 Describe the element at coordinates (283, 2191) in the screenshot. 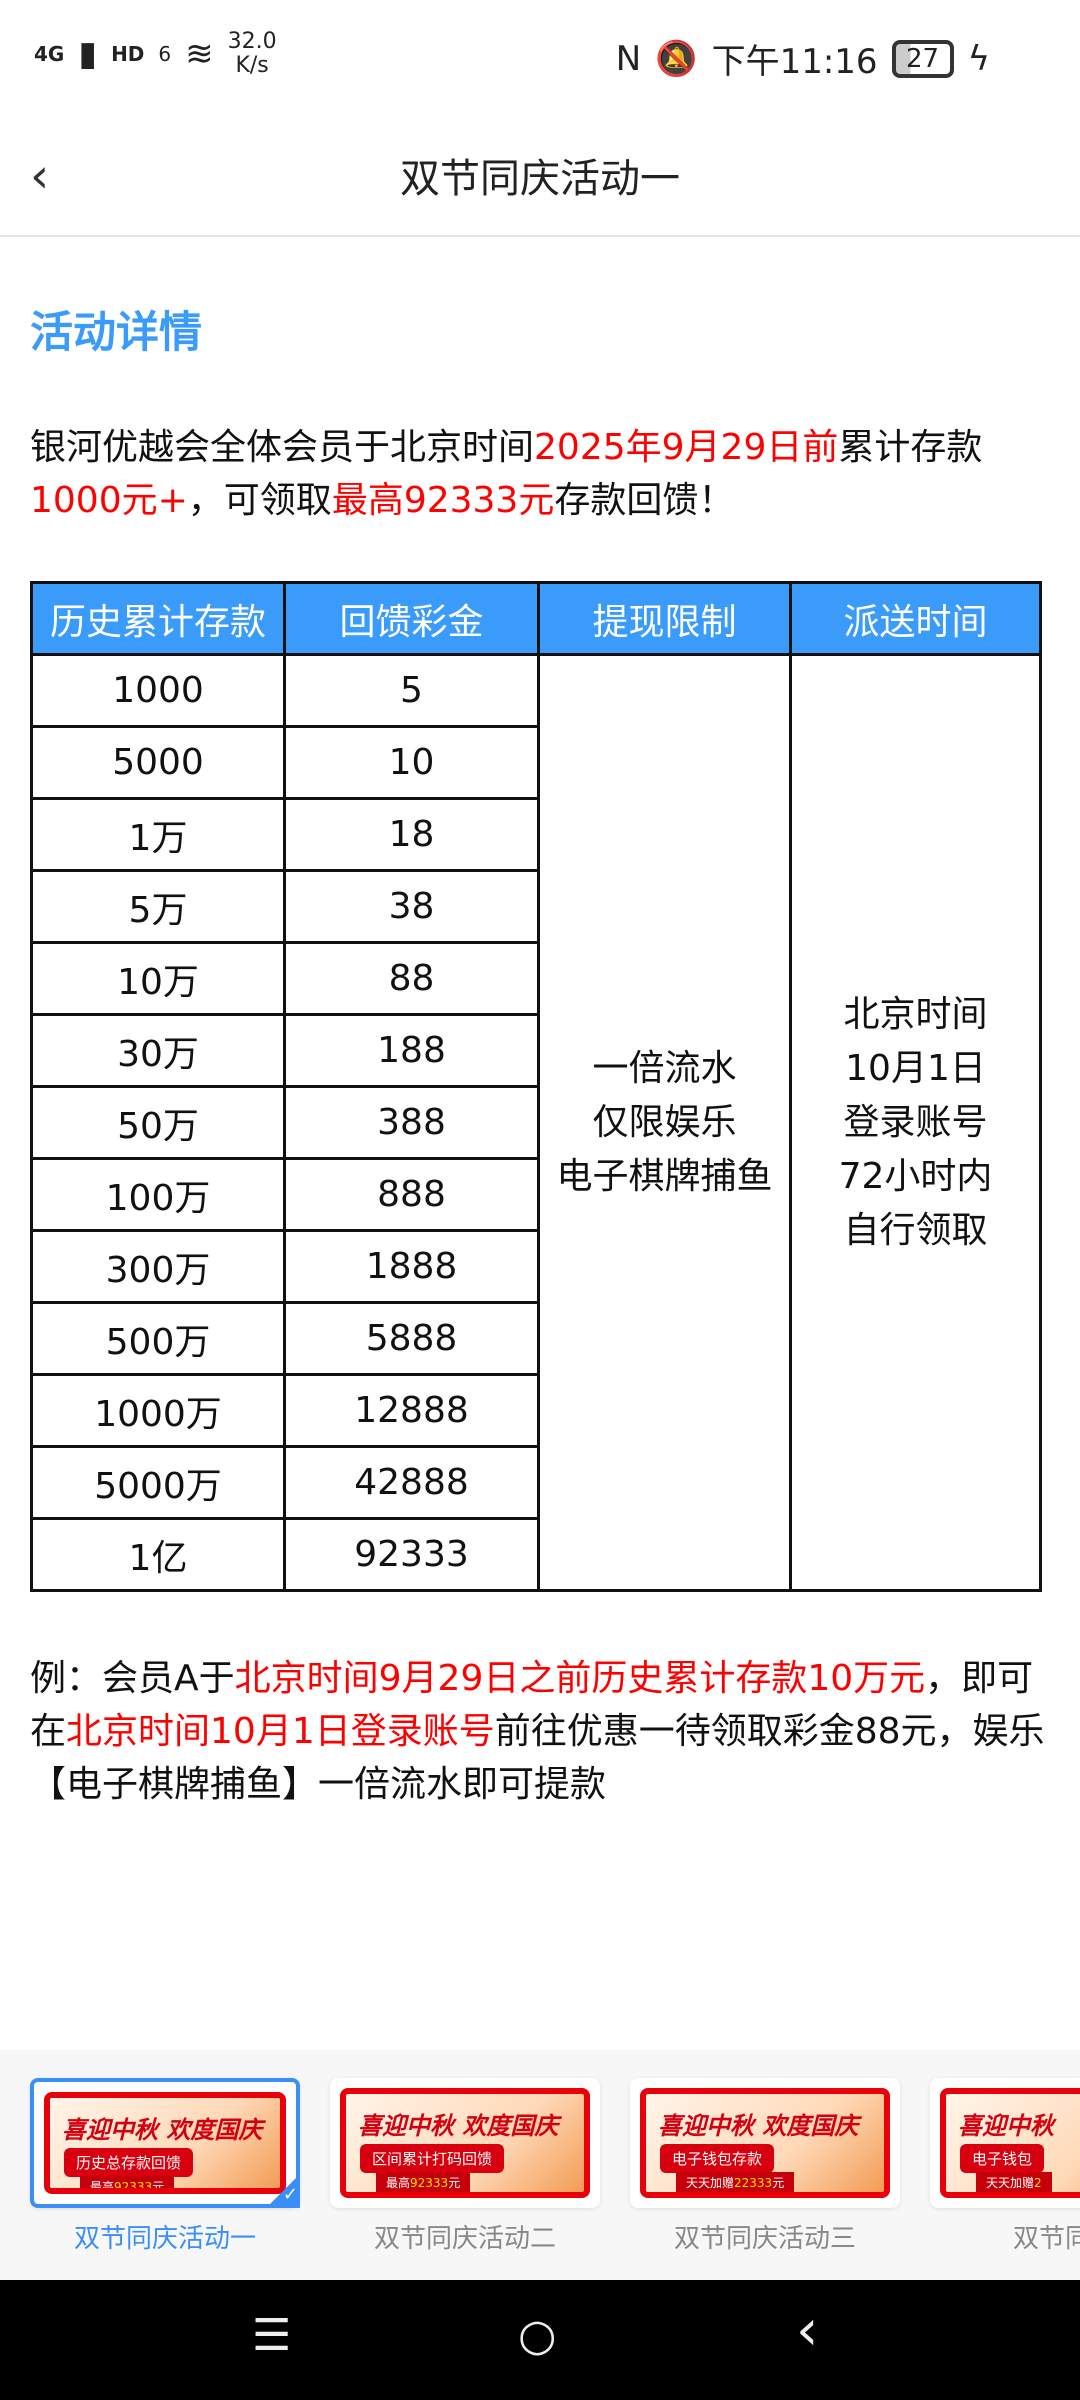

I see `check-icon: ✓` at that location.